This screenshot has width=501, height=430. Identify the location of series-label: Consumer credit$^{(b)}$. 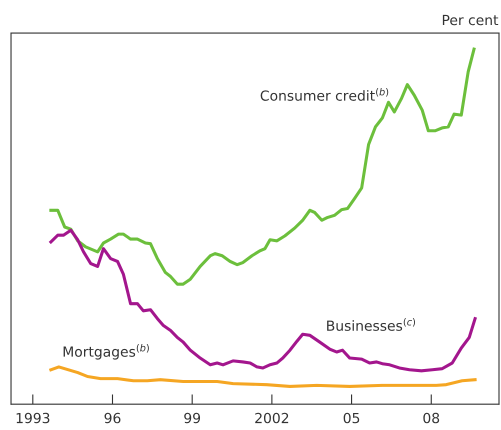
(324, 94).